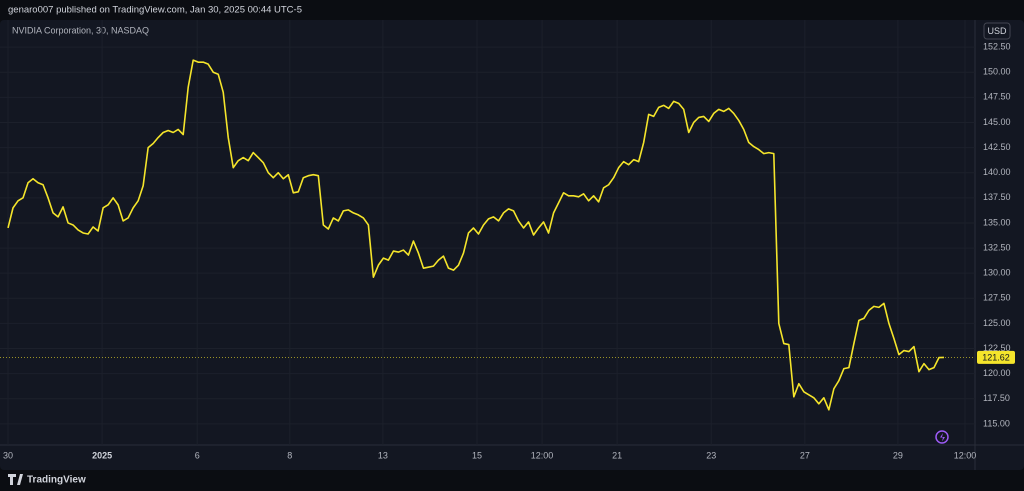  I want to click on x-tick-label: 13, so click(383, 455).